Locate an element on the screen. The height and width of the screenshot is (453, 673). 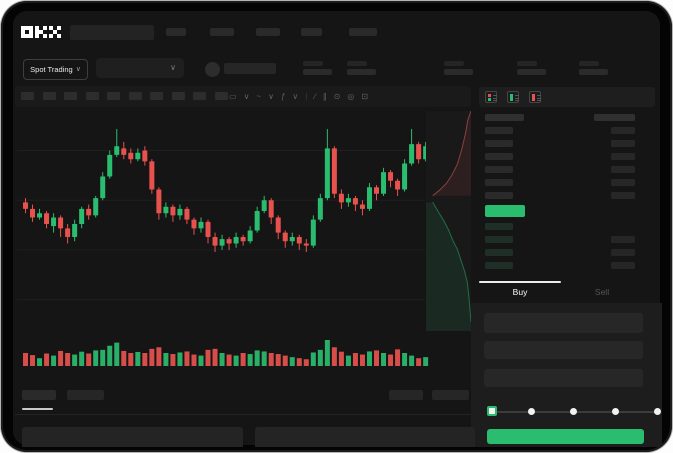
orderbook-mode-bids-only-icon is located at coordinates (513, 97).